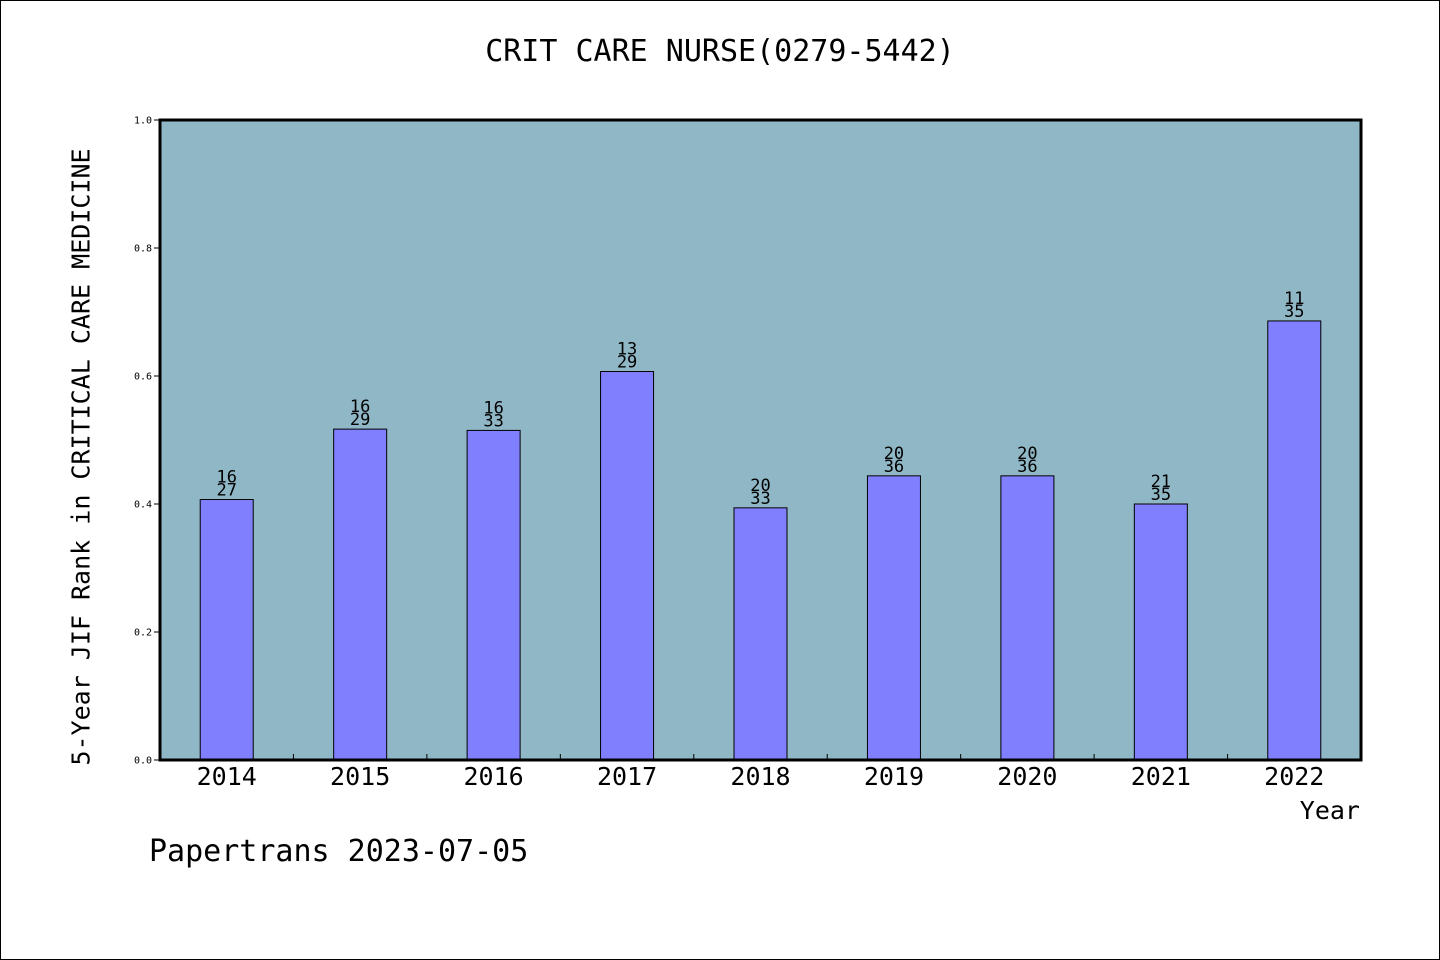  I want to click on bar-2016, so click(493, 595).